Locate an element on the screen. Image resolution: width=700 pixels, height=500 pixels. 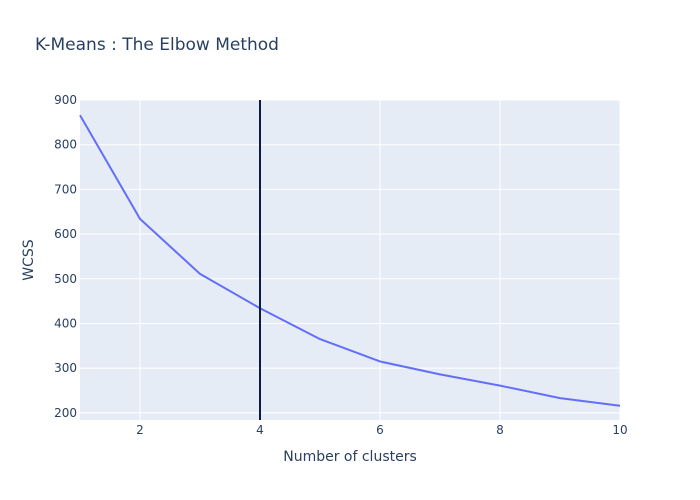
x-tick-label: 10 is located at coordinates (619, 430).